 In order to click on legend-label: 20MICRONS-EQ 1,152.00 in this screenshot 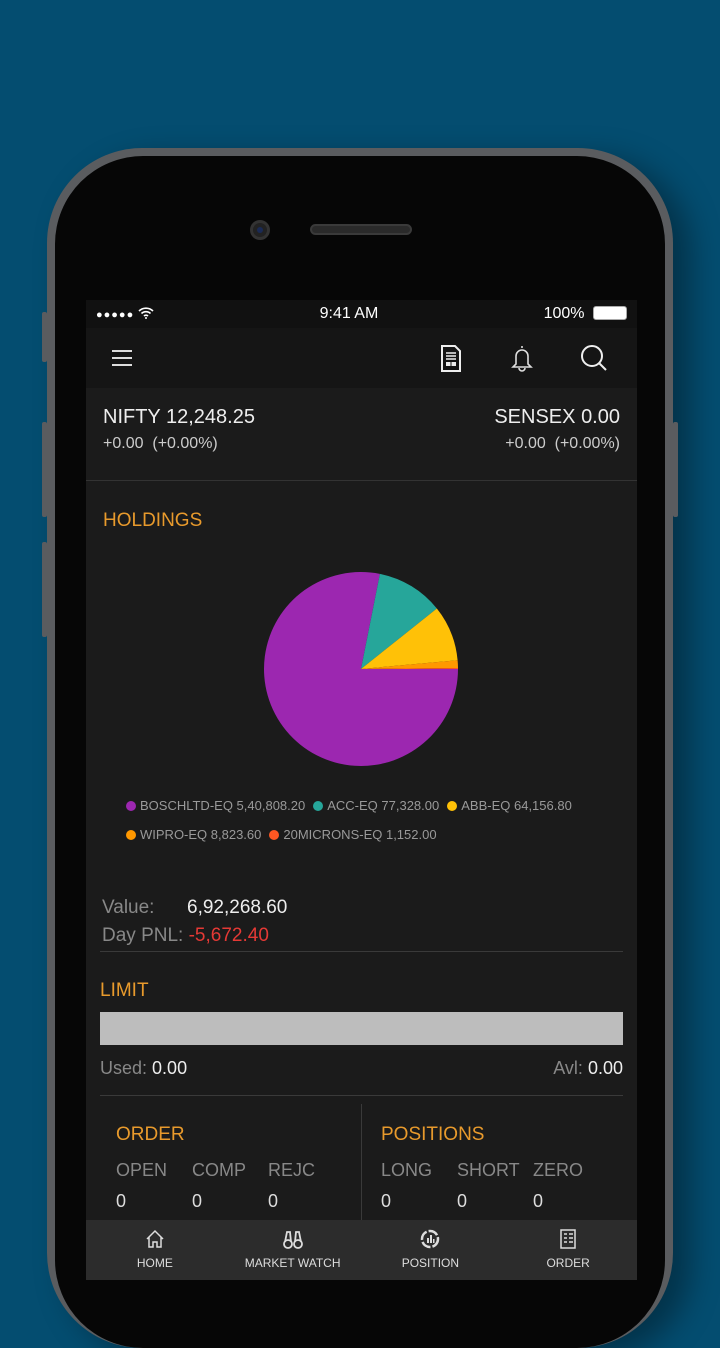, I will do `click(360, 834)`.